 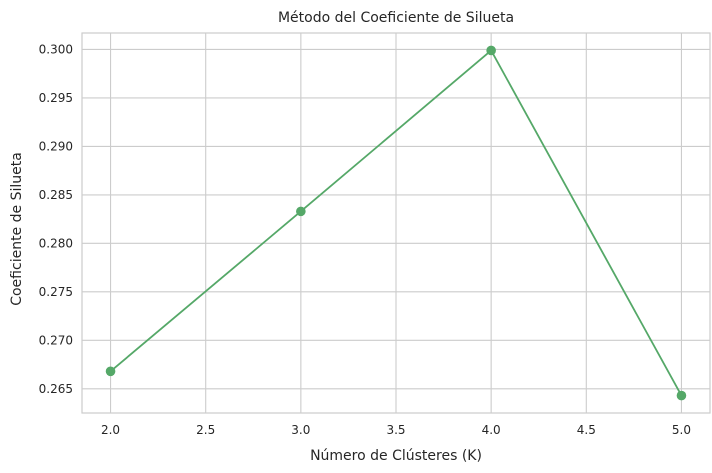 I want to click on x-axis-label: Número de Clústeres (K), so click(x=396, y=456).